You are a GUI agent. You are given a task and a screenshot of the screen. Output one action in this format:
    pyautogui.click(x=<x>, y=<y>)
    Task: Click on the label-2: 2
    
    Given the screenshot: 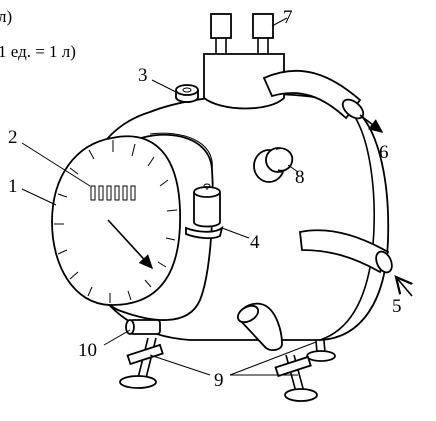 What is the action you would take?
    pyautogui.click(x=13, y=137)
    